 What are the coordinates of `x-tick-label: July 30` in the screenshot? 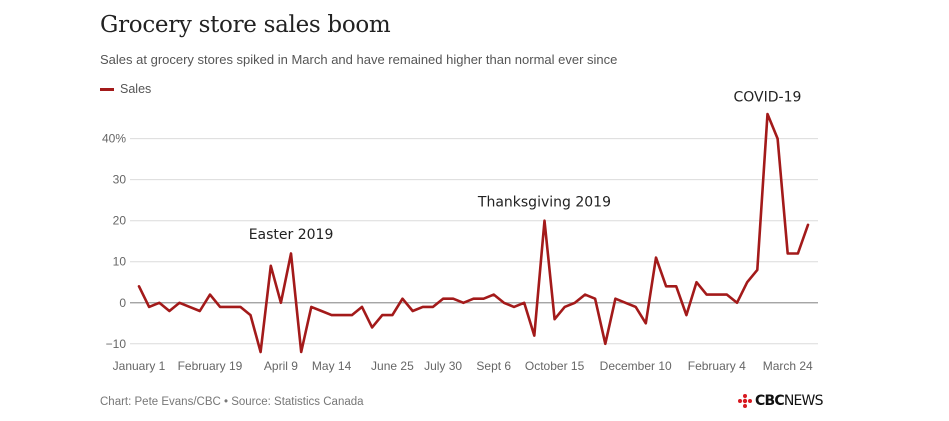 It's located at (443, 366).